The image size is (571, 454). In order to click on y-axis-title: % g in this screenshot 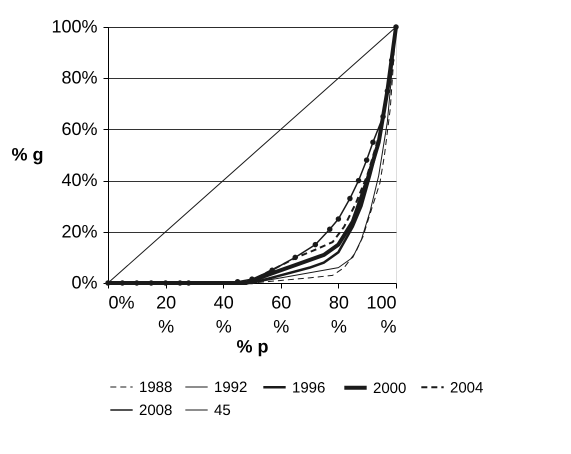, I will do `click(27, 154)`.